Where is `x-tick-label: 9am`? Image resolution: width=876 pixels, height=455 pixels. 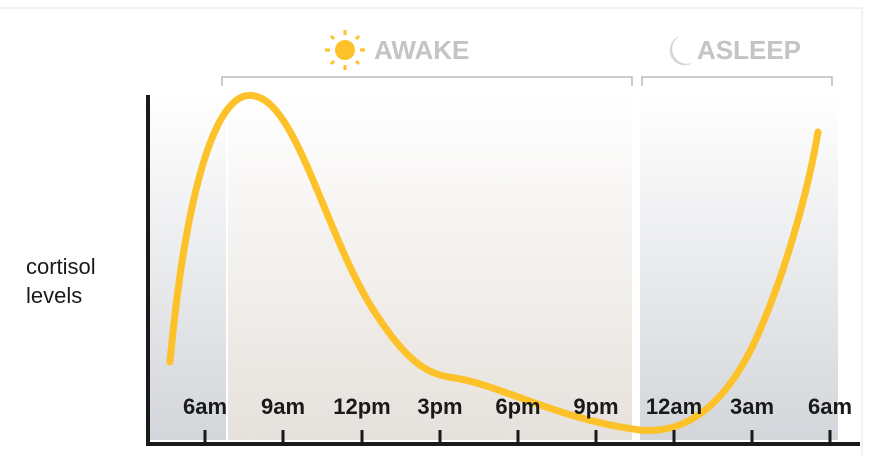
x-tick-label: 9am is located at coordinates (283, 406).